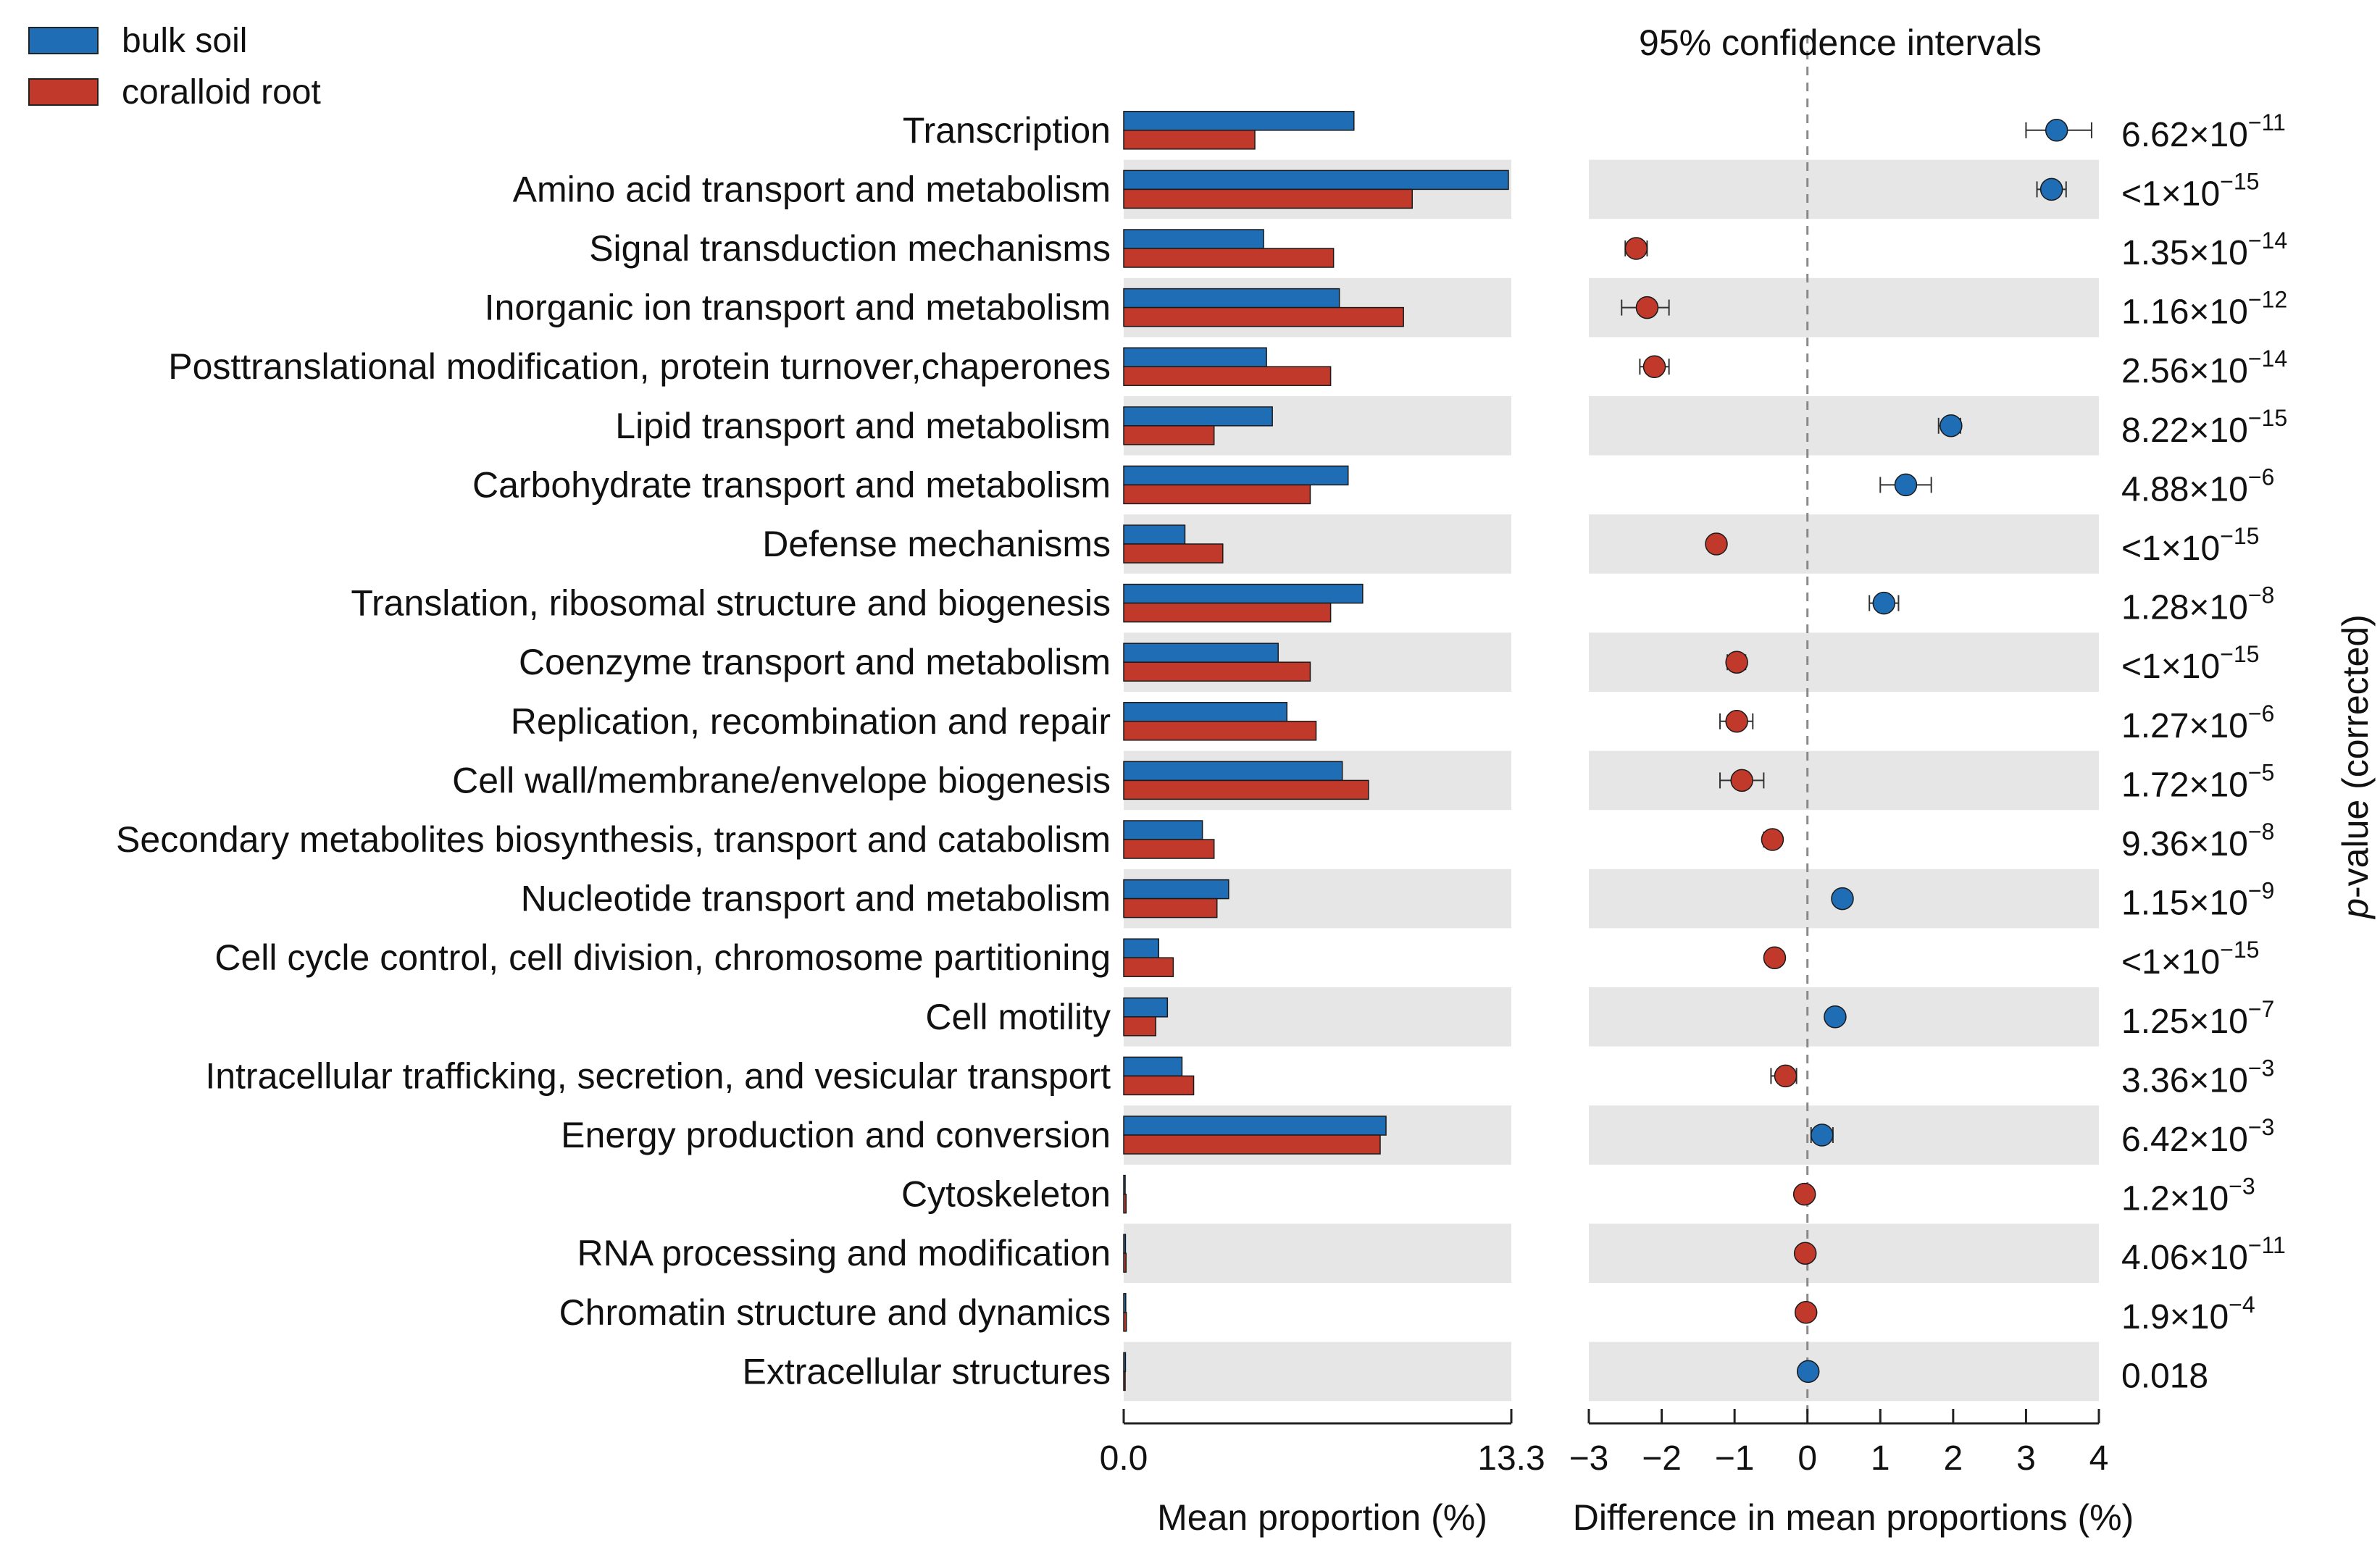 This screenshot has width=2380, height=1561. I want to click on bar-bulk-soil-translation-ribosomal-structure-and-biogenesis, so click(1243, 593).